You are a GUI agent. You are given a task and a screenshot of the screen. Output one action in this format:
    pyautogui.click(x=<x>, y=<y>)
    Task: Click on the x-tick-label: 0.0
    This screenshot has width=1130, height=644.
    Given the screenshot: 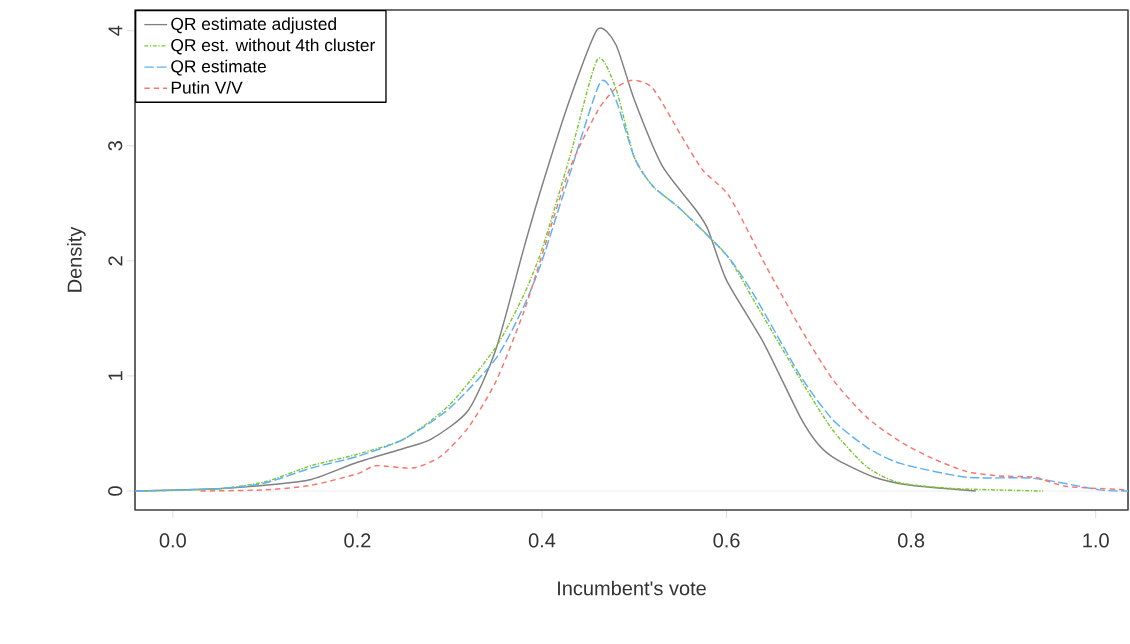 What is the action you would take?
    pyautogui.click(x=172, y=540)
    